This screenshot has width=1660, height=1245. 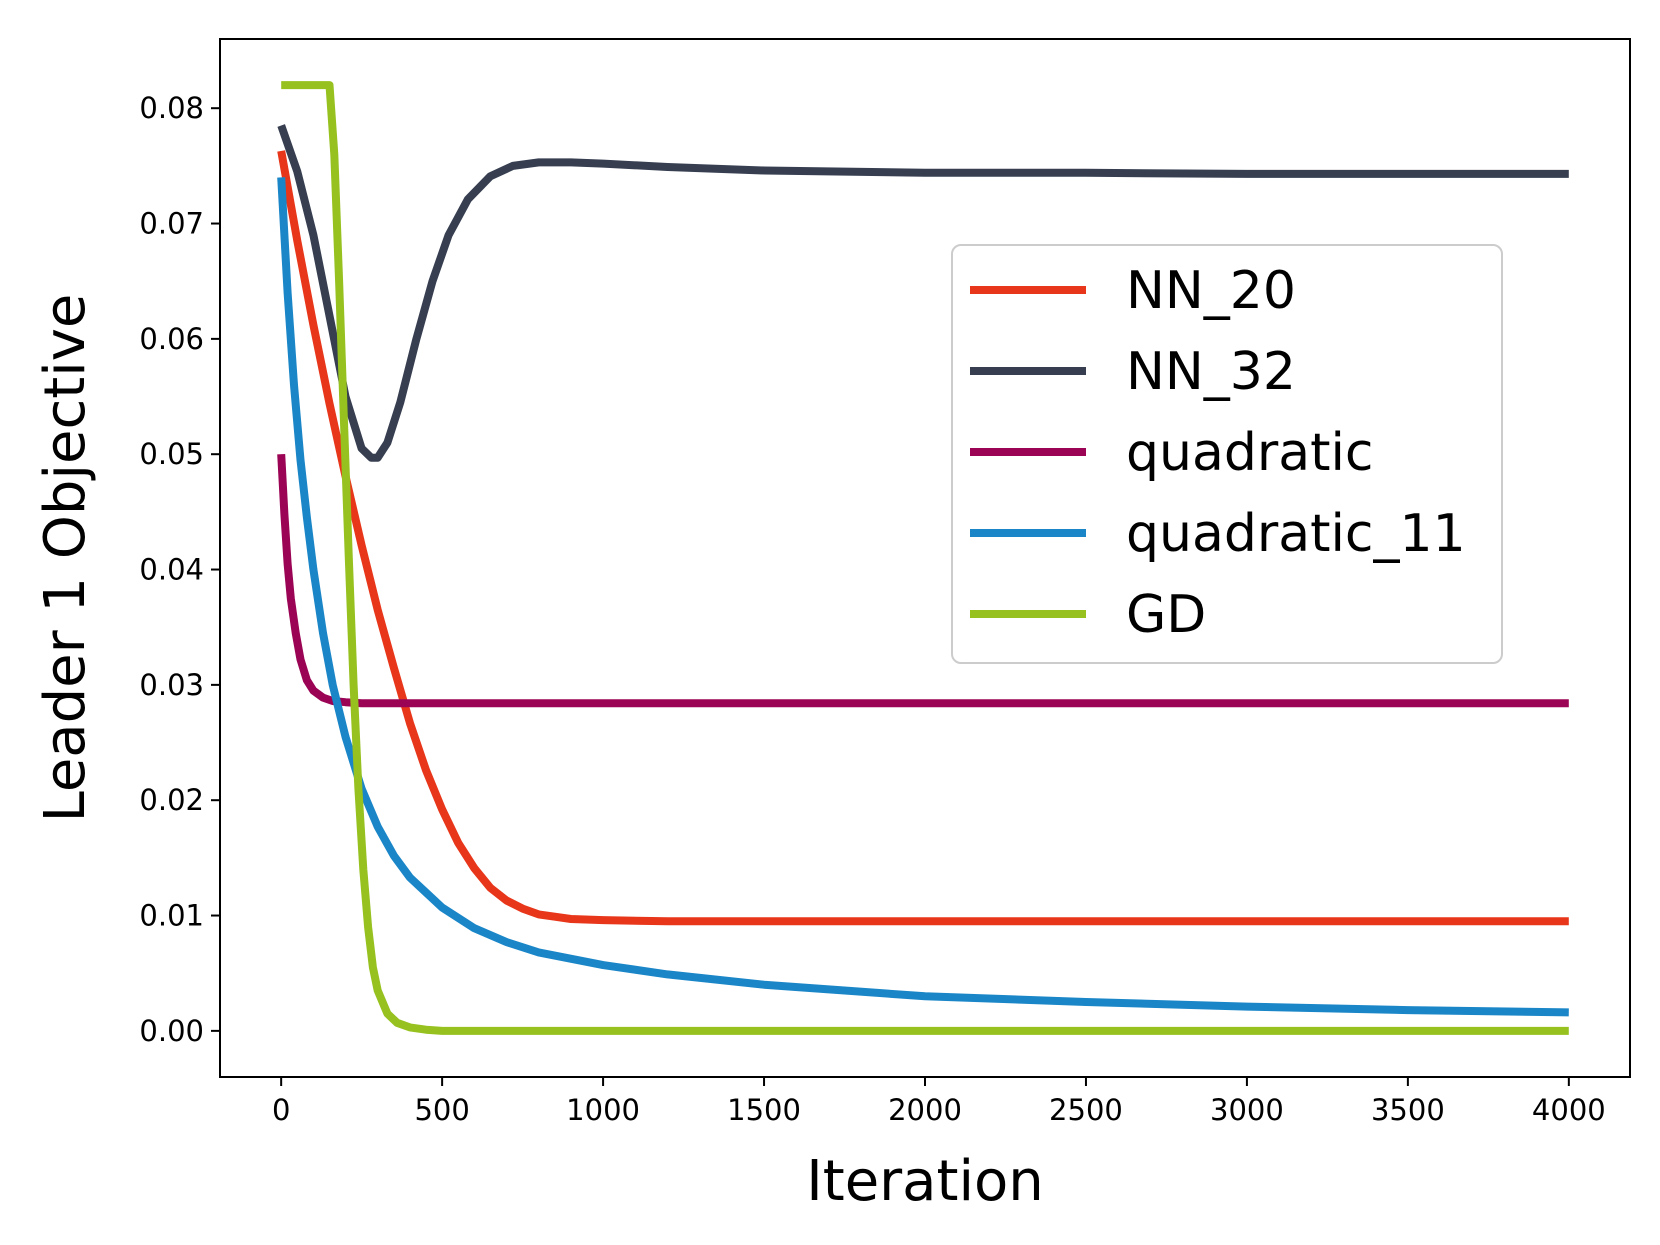 What do you see at coordinates (1166, 615) in the screenshot?
I see `legend-label: GD` at bounding box center [1166, 615].